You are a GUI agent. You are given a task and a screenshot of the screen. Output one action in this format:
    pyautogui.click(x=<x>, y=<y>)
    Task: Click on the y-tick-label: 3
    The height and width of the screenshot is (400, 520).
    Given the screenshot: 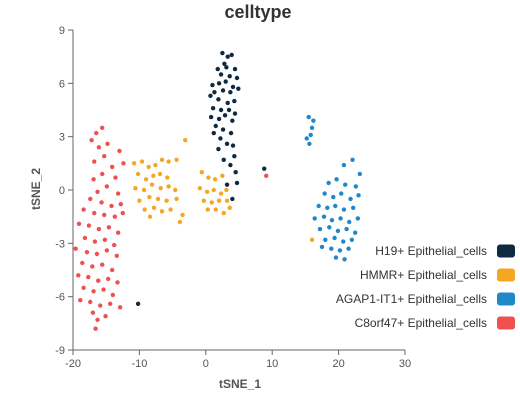 What is the action you would take?
    pyautogui.click(x=62, y=138)
    